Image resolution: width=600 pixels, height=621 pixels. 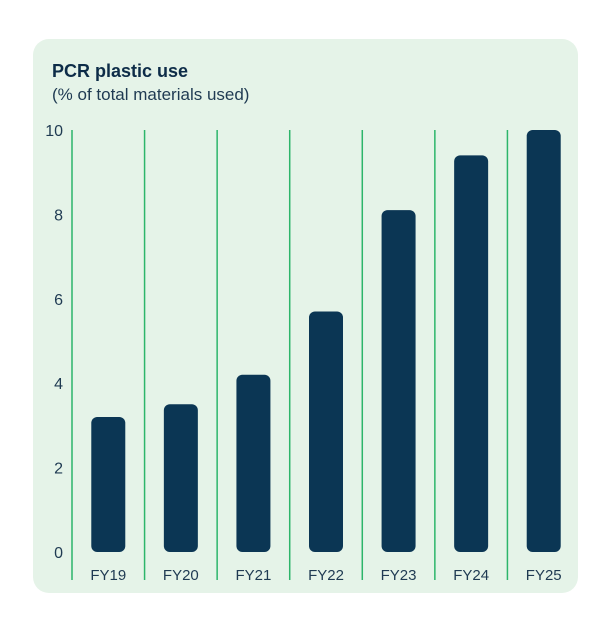 I want to click on bar-fy19, so click(x=108, y=484).